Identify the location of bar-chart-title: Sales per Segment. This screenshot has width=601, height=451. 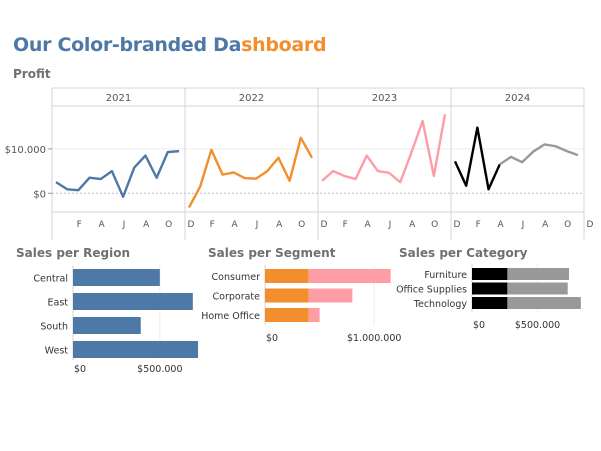
(272, 253).